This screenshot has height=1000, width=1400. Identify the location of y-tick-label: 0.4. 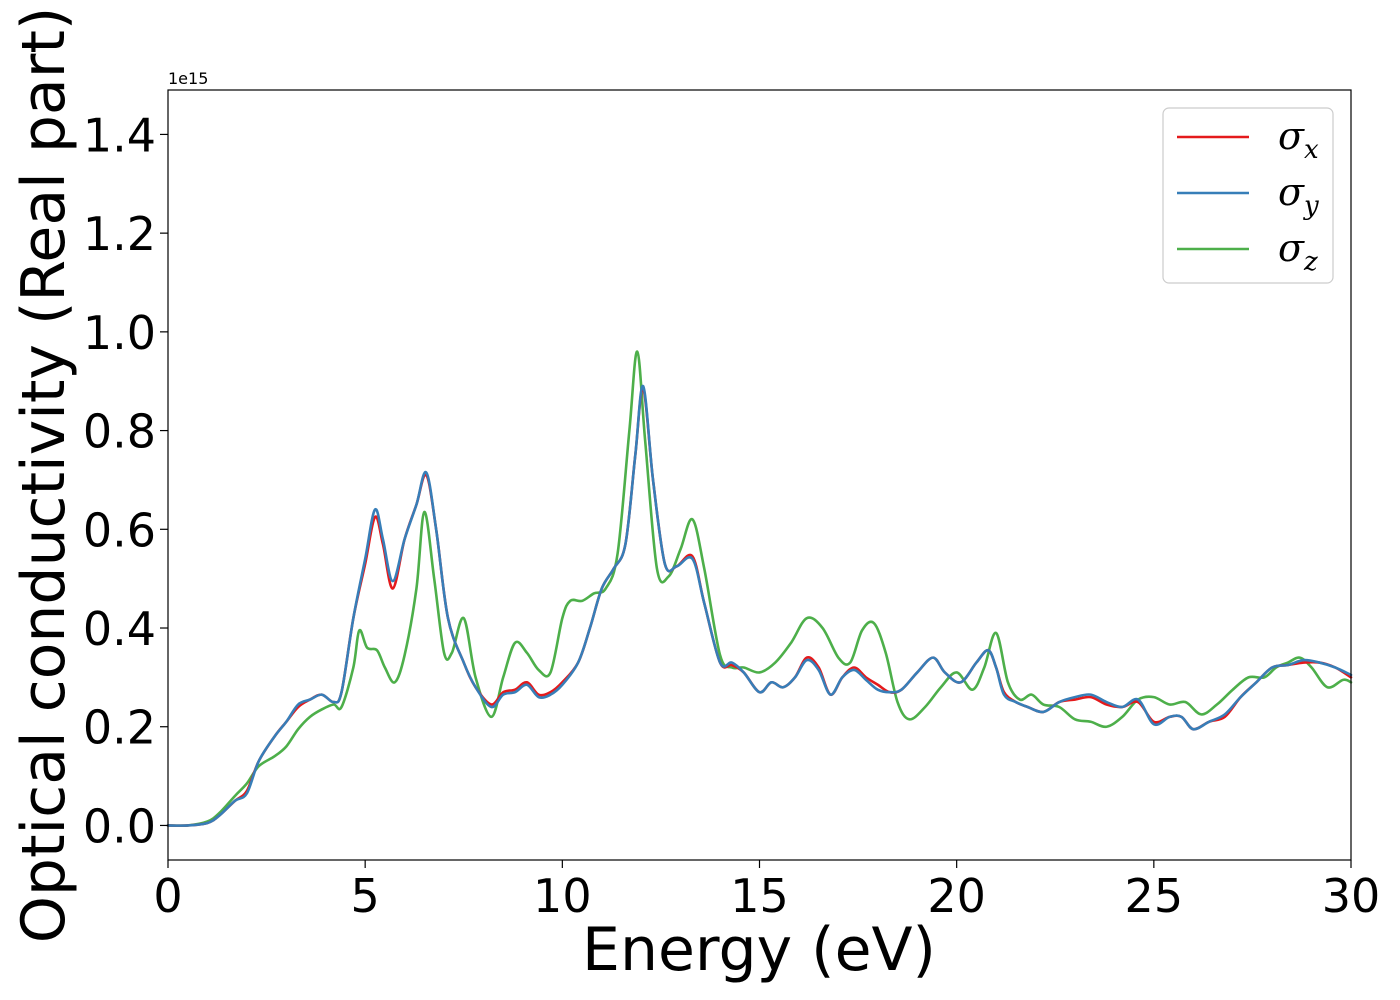
(119, 629).